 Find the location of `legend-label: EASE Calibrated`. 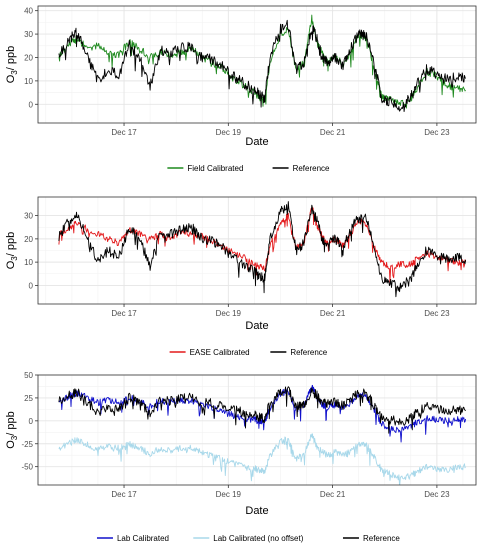

legend-label: EASE Calibrated is located at coordinates (220, 352).